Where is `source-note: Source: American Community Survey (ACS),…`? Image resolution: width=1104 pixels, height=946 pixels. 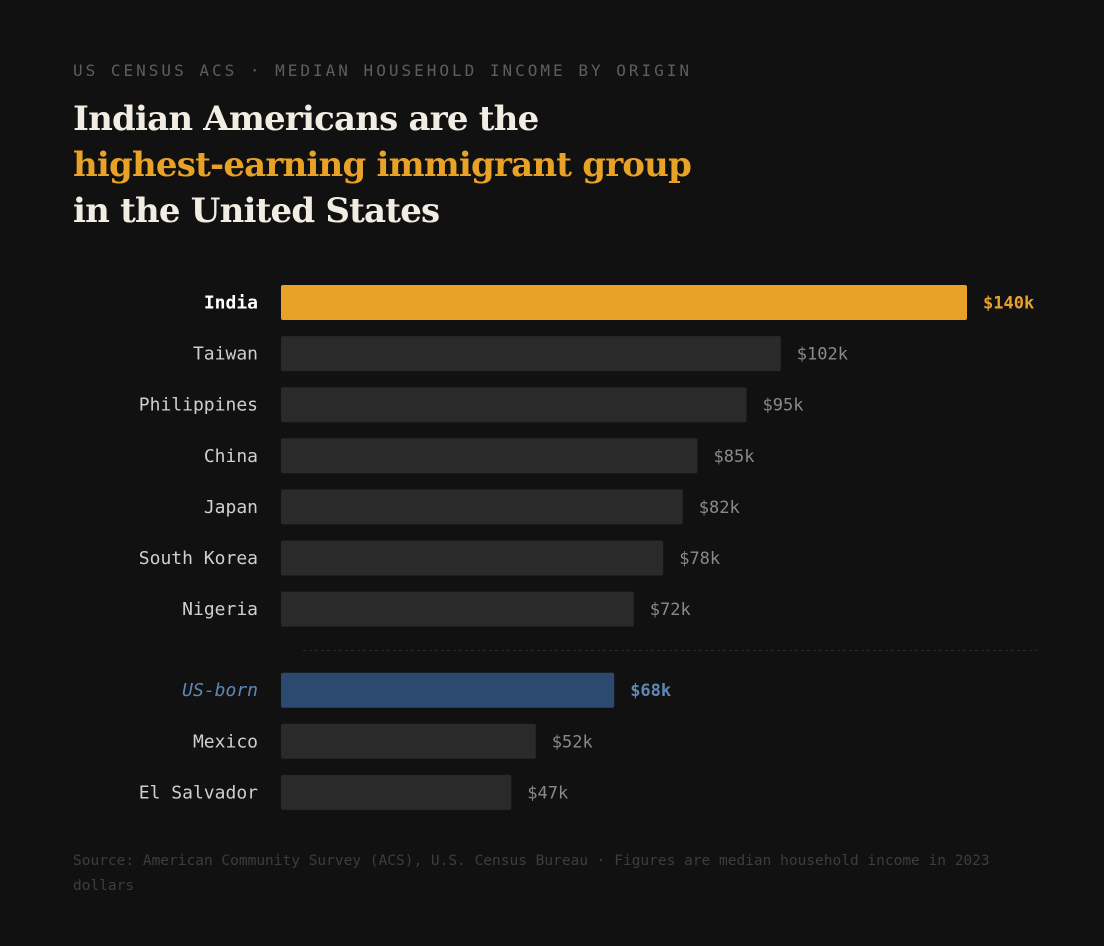
source-note: Source: American Community Survey (ACS),… is located at coordinates (531, 873).